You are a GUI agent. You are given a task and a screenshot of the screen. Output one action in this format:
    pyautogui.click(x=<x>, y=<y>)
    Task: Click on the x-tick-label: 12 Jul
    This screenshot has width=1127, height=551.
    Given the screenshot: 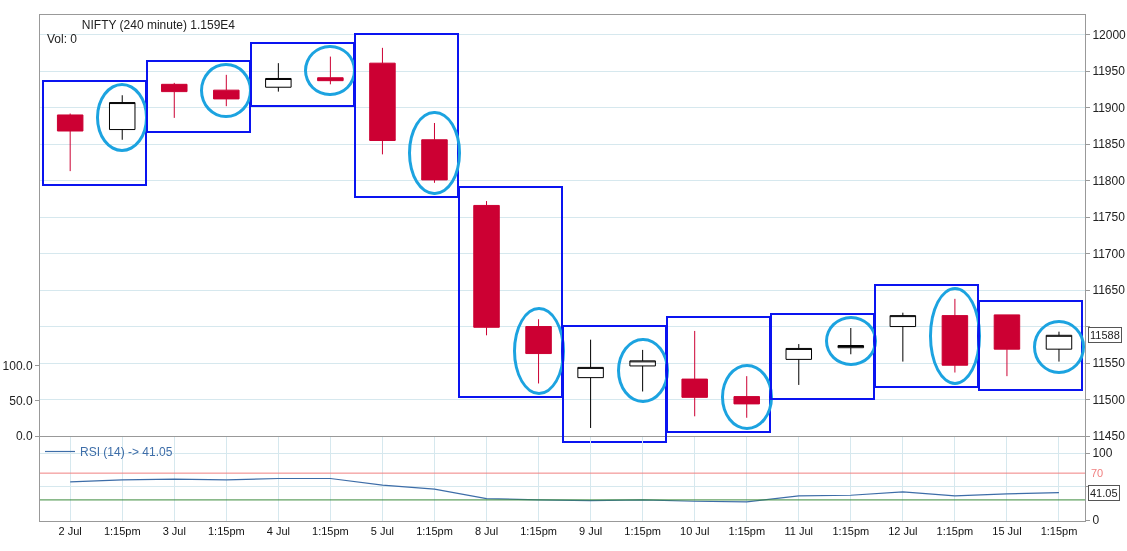 What is the action you would take?
    pyautogui.click(x=903, y=531)
    